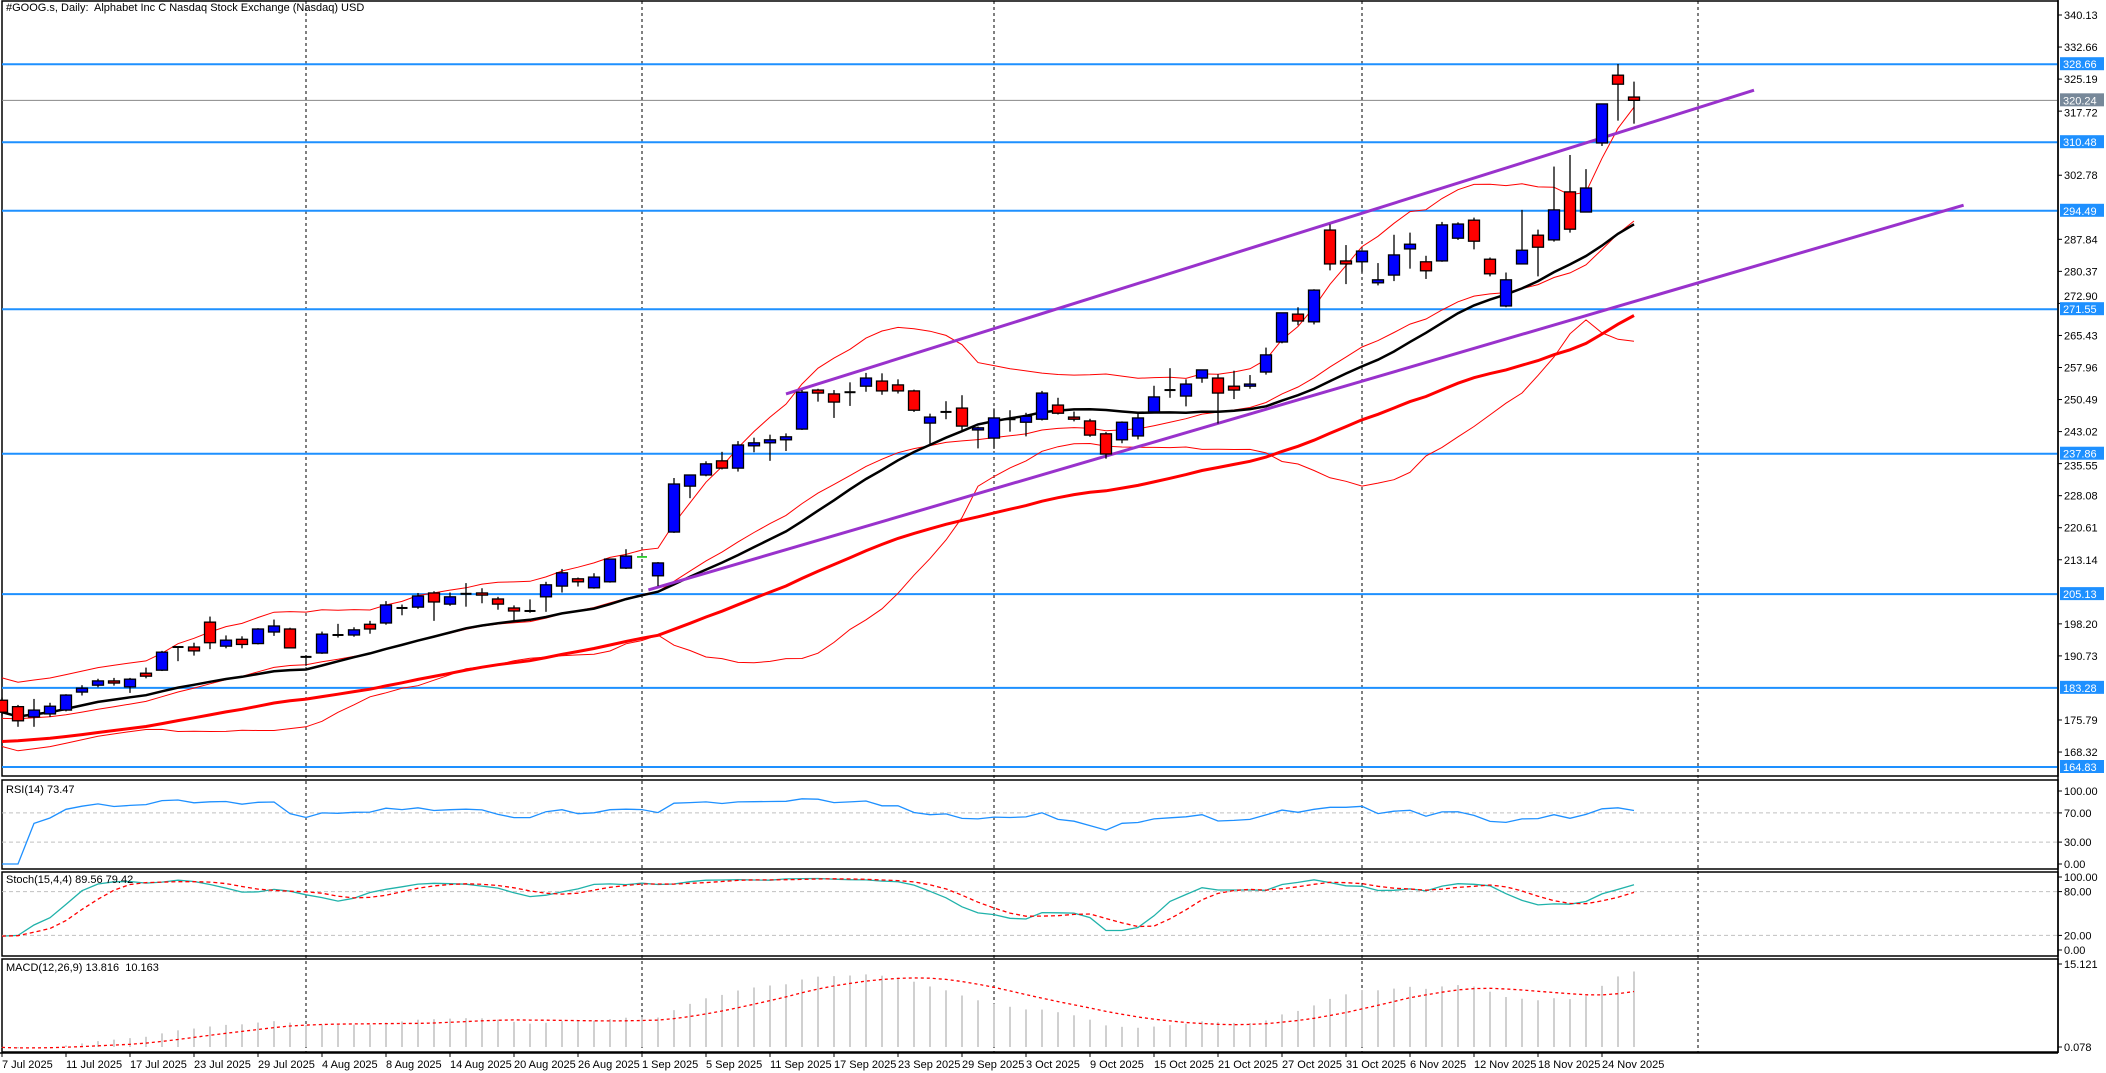 The height and width of the screenshot is (1073, 2106). What do you see at coordinates (2080, 101) in the screenshot?
I see `level-price-label: 320.24` at bounding box center [2080, 101].